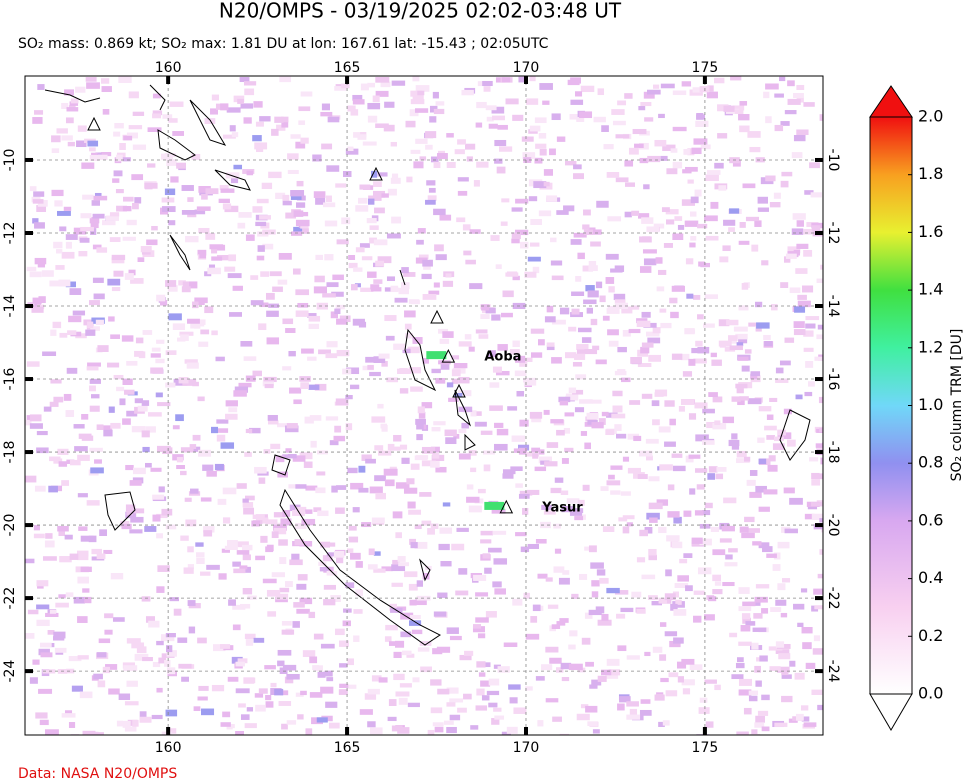  Describe the element at coordinates (97, 774) in the screenshot. I see `data-source: Data: NASA N20/OMPS` at that location.